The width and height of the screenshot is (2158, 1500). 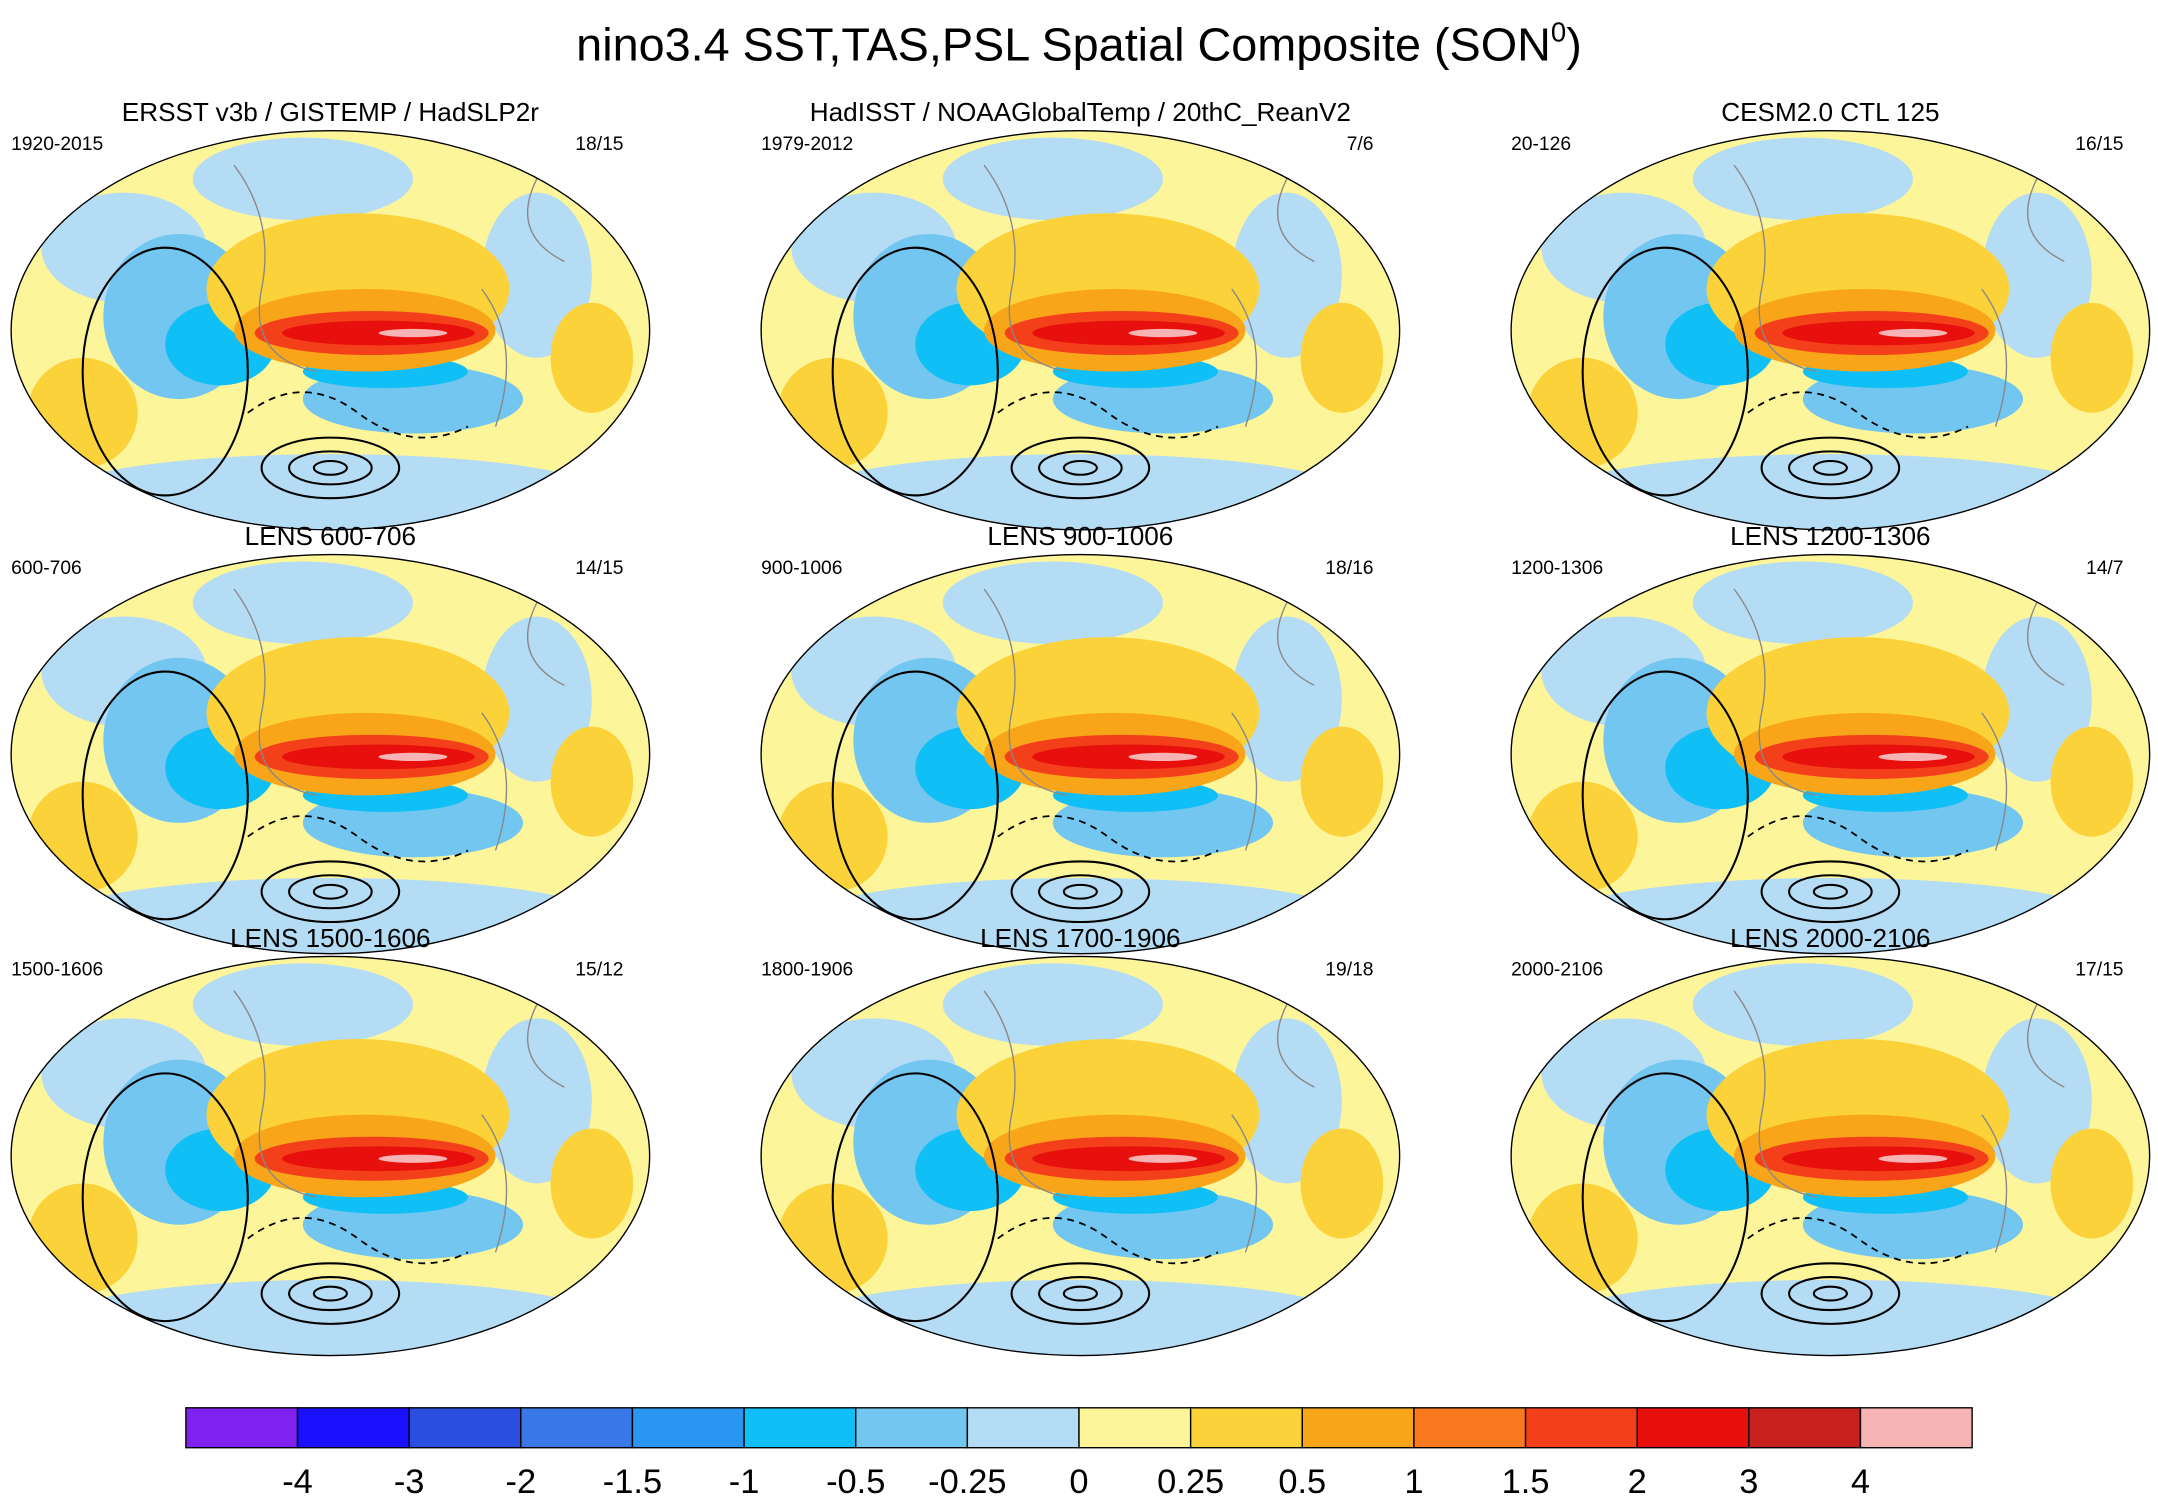 I want to click on panel-title: HadISST / NOAAGlobalTemp / 20thC_ReanV2, so click(x=1080, y=112).